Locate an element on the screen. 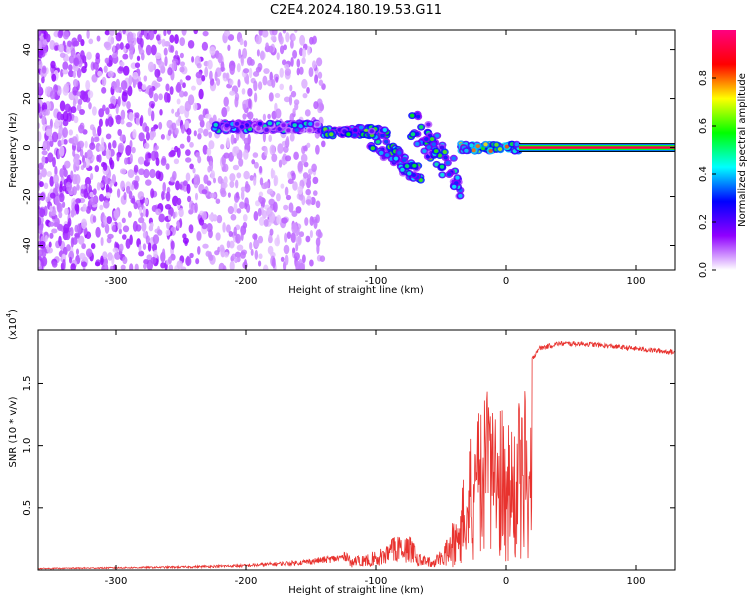  snr-scale-prefix: (x10 is located at coordinates (13, 328).